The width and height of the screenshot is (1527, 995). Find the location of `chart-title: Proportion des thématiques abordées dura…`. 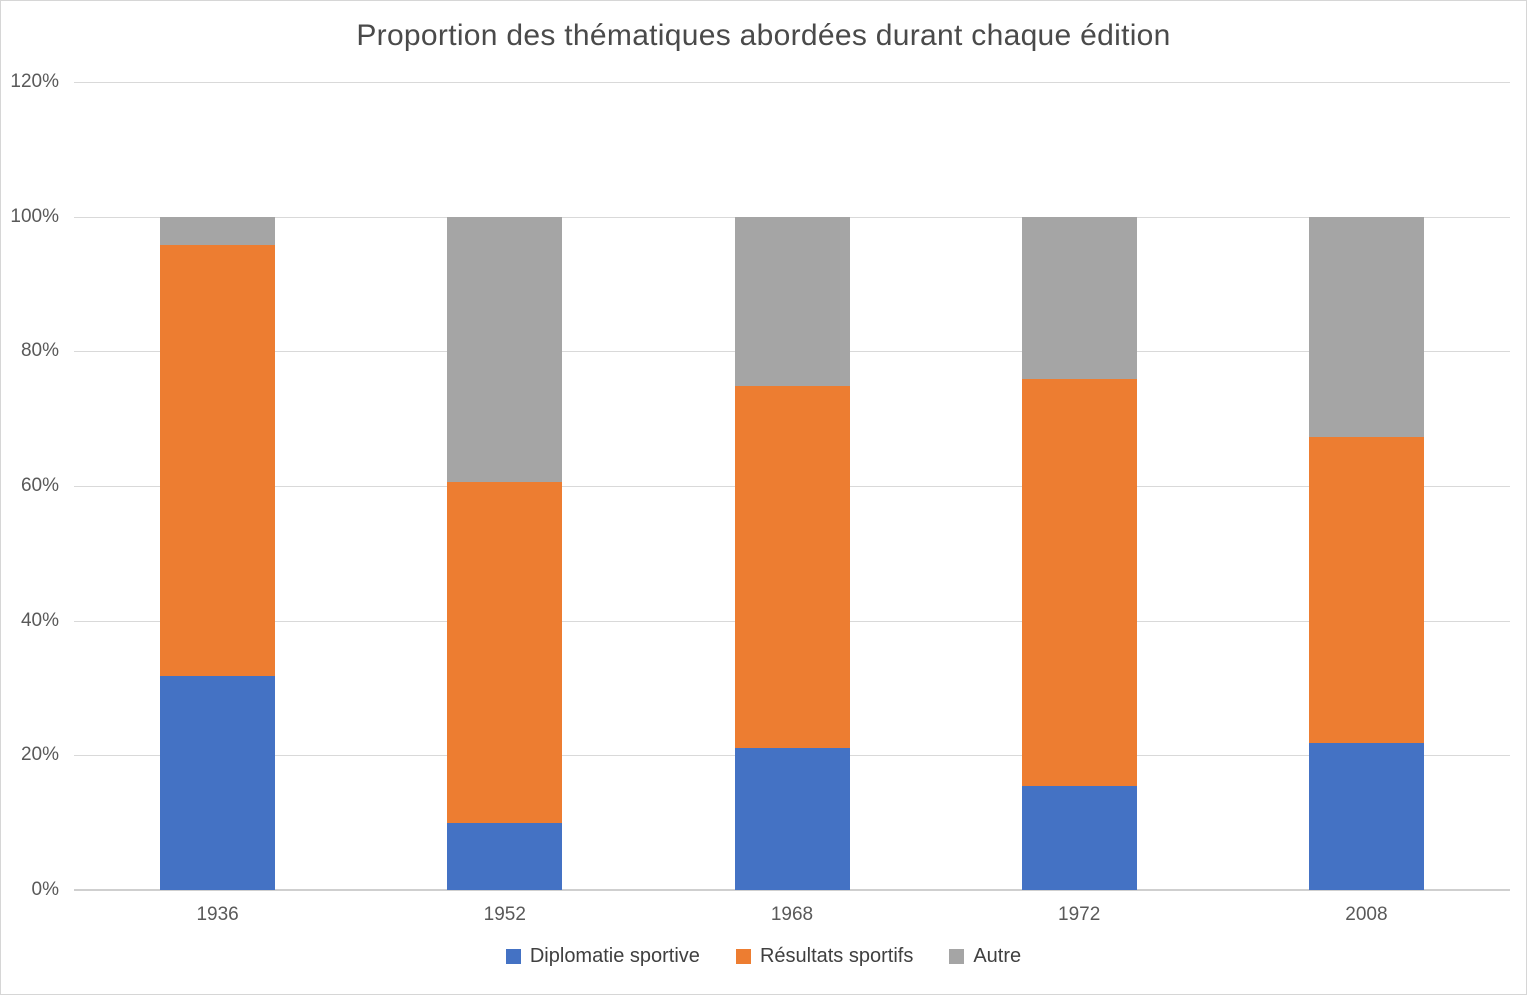

chart-title: Proportion des thématiques abordées dura… is located at coordinates (763, 35).